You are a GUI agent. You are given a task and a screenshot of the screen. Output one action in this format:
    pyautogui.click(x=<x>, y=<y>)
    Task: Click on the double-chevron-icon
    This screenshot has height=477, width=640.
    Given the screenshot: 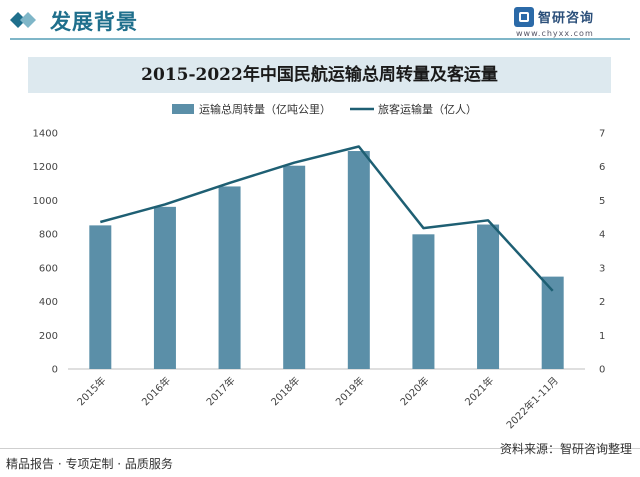 What is the action you would take?
    pyautogui.click(x=23, y=20)
    